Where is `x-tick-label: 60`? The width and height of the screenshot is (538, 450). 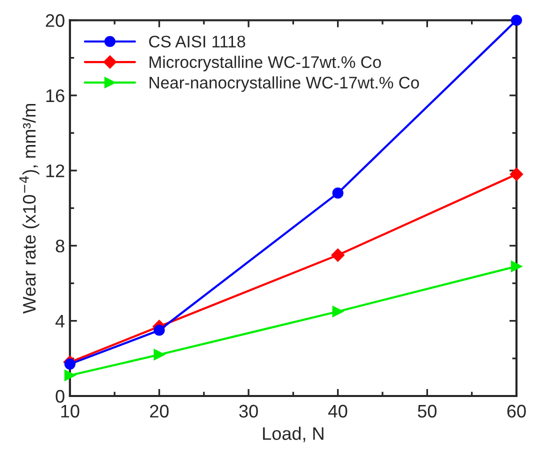
x-tick-label: 60 is located at coordinates (516, 411).